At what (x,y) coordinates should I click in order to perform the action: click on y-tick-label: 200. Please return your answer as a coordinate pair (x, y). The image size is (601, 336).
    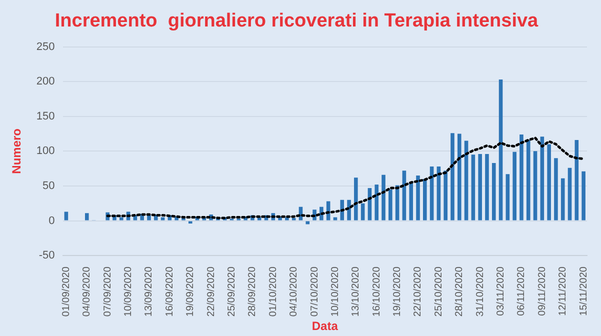
    Looking at the image, I should click on (45, 82).